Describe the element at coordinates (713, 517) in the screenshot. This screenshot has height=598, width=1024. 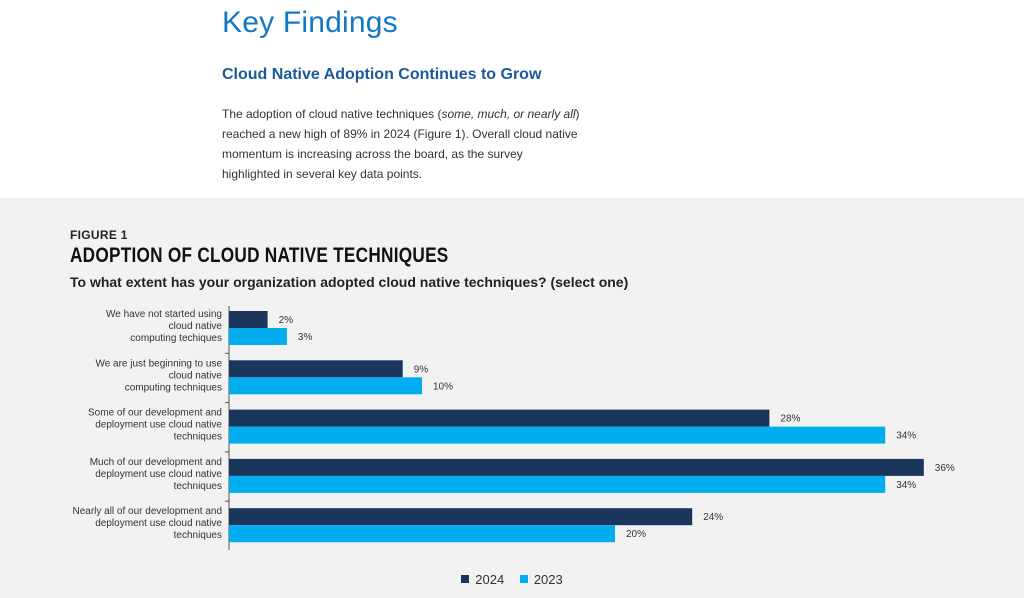
I see `data-label-2024-4: 24%` at that location.